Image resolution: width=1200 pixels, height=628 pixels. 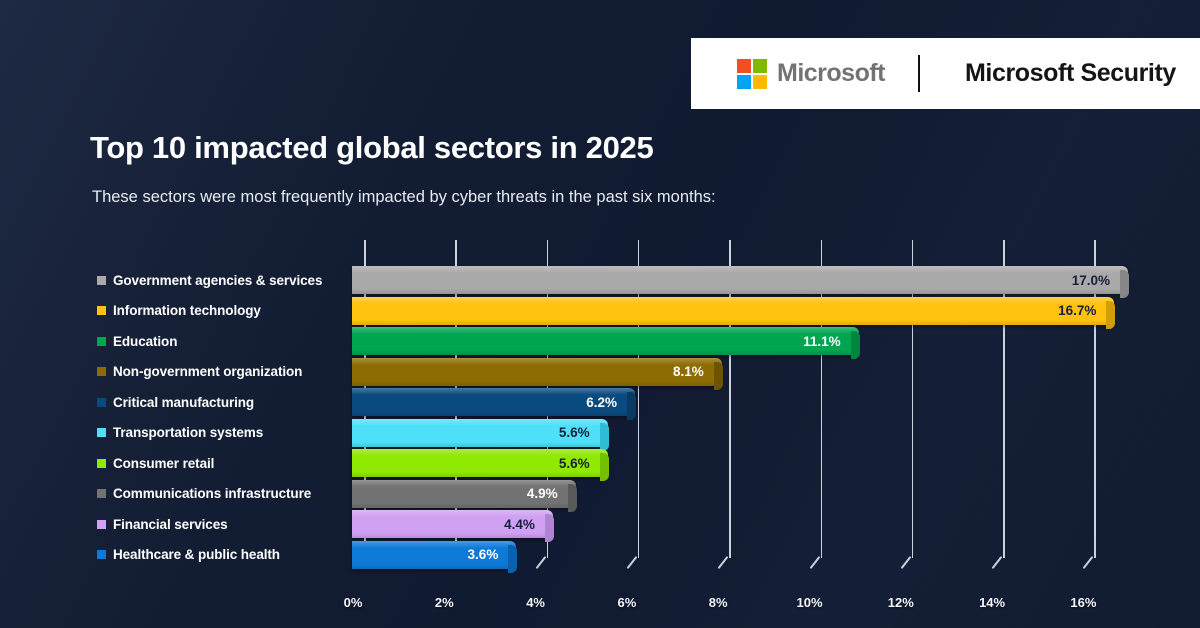 I want to click on legend-item-consumer-retail: Consumer retail, so click(x=224, y=463).